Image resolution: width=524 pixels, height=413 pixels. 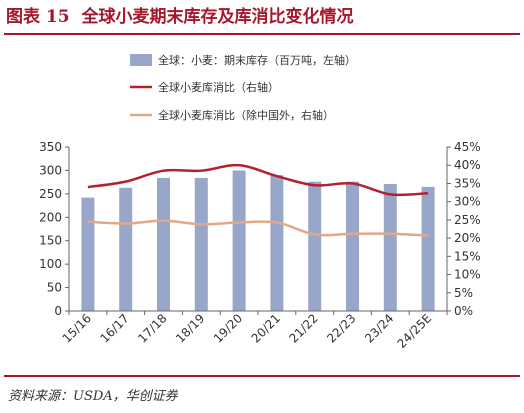 What do you see at coordinates (463, 293) in the screenshot?
I see `right-tick-label: 5%` at bounding box center [463, 293].